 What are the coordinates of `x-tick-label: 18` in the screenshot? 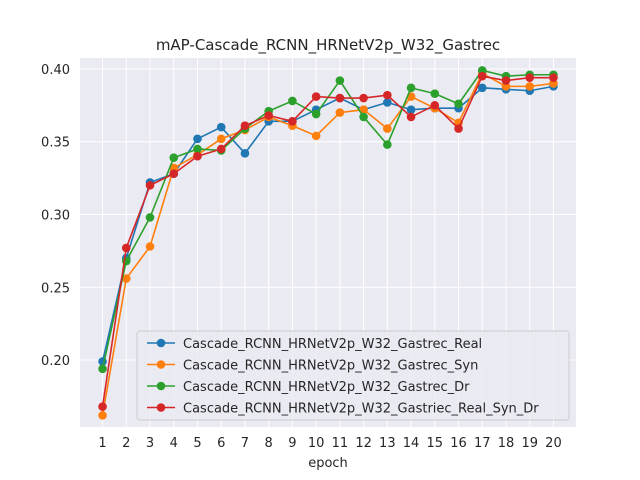 It's located at (506, 443).